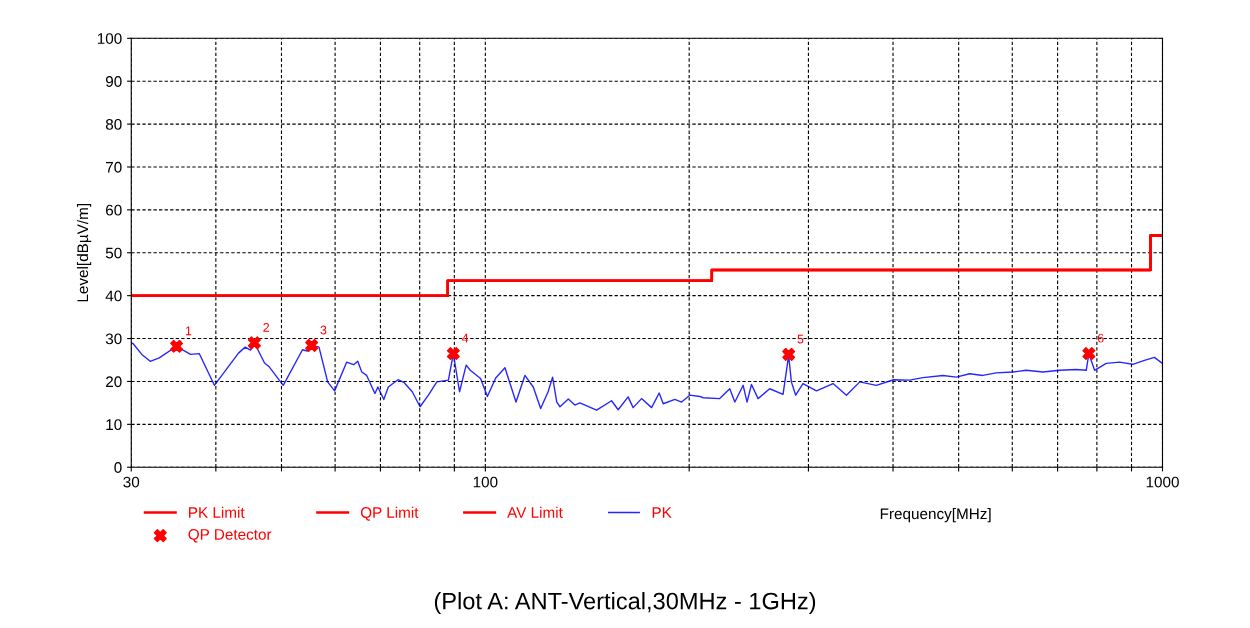 This screenshot has width=1250, height=628. I want to click on legend-label: QP Limit, so click(389, 513).